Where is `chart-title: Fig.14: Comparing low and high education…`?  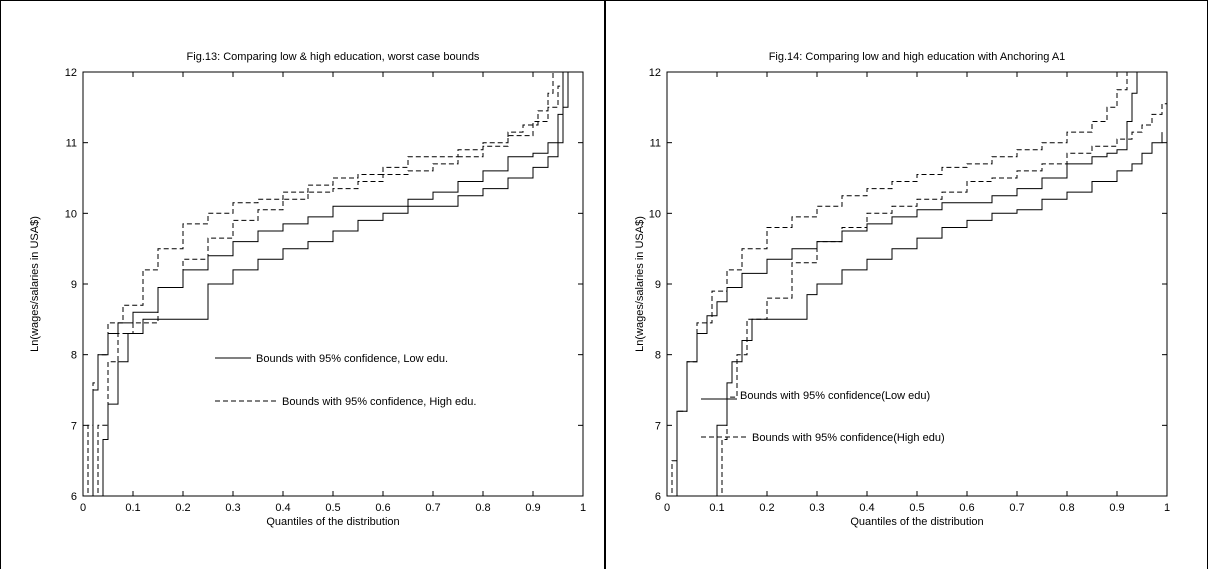 chart-title: Fig.14: Comparing low and high education… is located at coordinates (917, 57).